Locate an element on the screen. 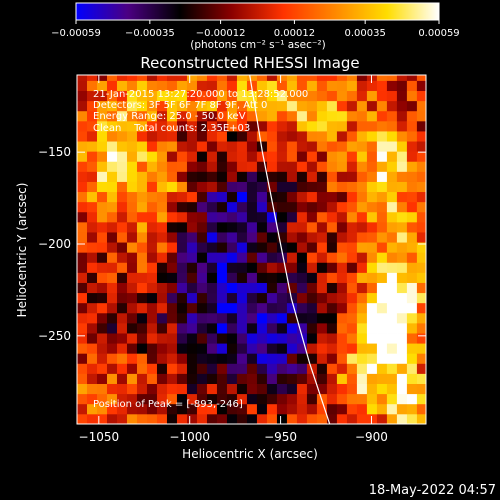 The image size is (500, 500). annotation-peak-position: Position of Peak = [-893,-246] is located at coordinates (168, 404).